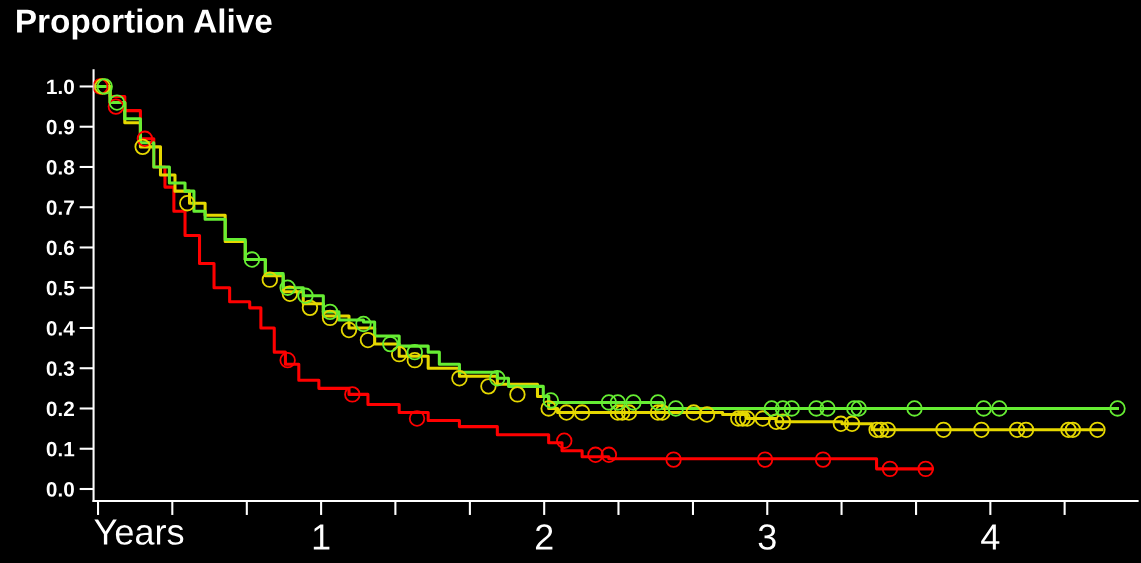 This screenshot has height=563, width=1141. What do you see at coordinates (60, 87) in the screenshot?
I see `y-tick-label: 1.0` at bounding box center [60, 87].